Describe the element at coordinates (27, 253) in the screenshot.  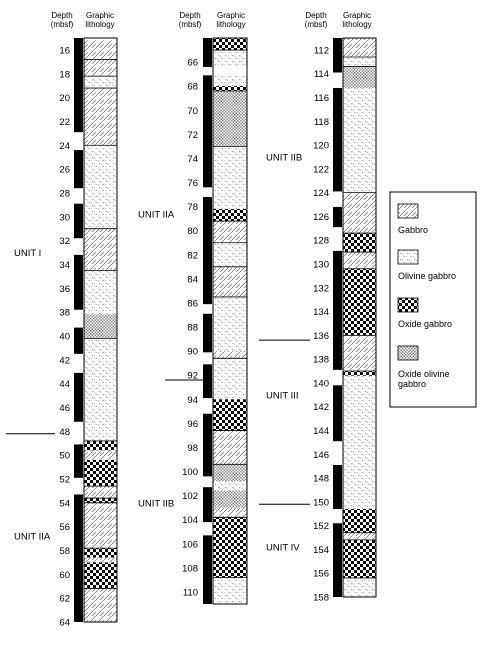
I see `unit-label: UNIT I` at that location.